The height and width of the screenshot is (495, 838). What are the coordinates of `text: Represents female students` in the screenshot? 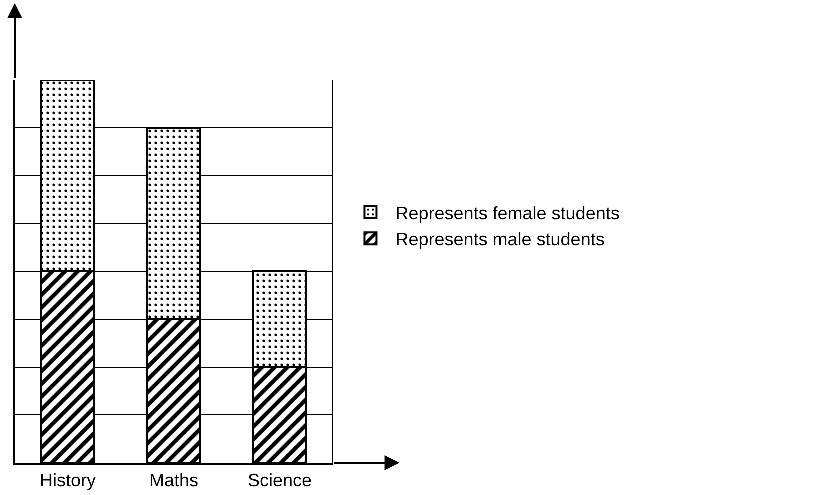 It's located at (508, 213).